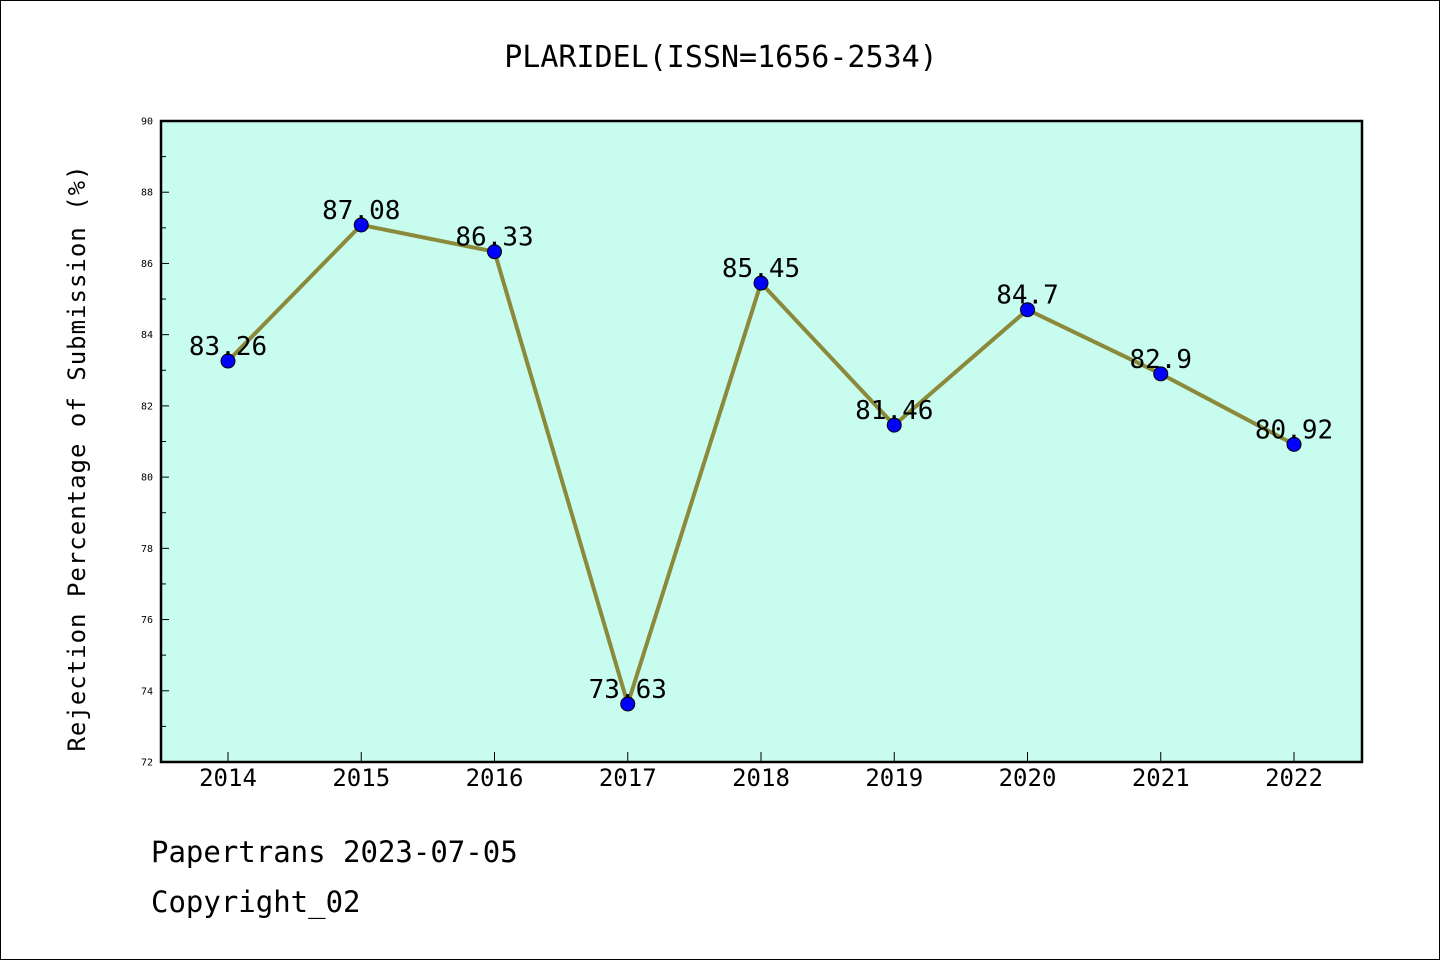 This screenshot has width=1440, height=961. What do you see at coordinates (147, 335) in the screenshot?
I see `y-tick-label: 84` at bounding box center [147, 335].